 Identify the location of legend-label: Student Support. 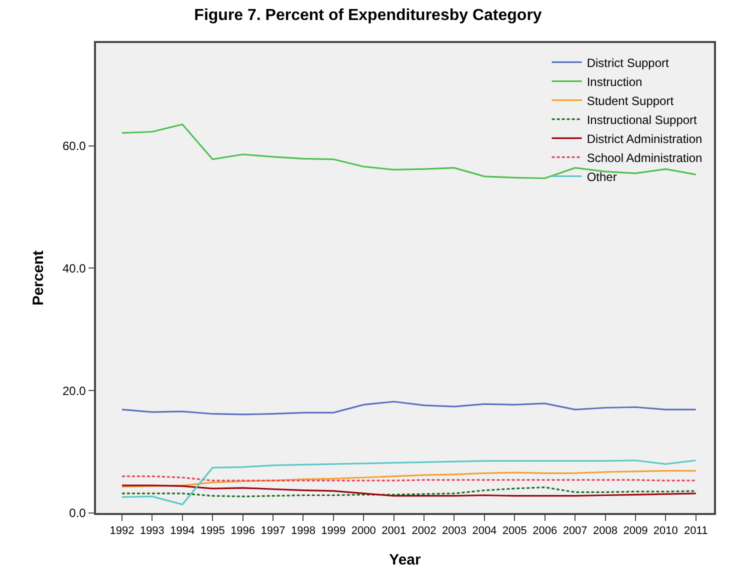
(630, 101).